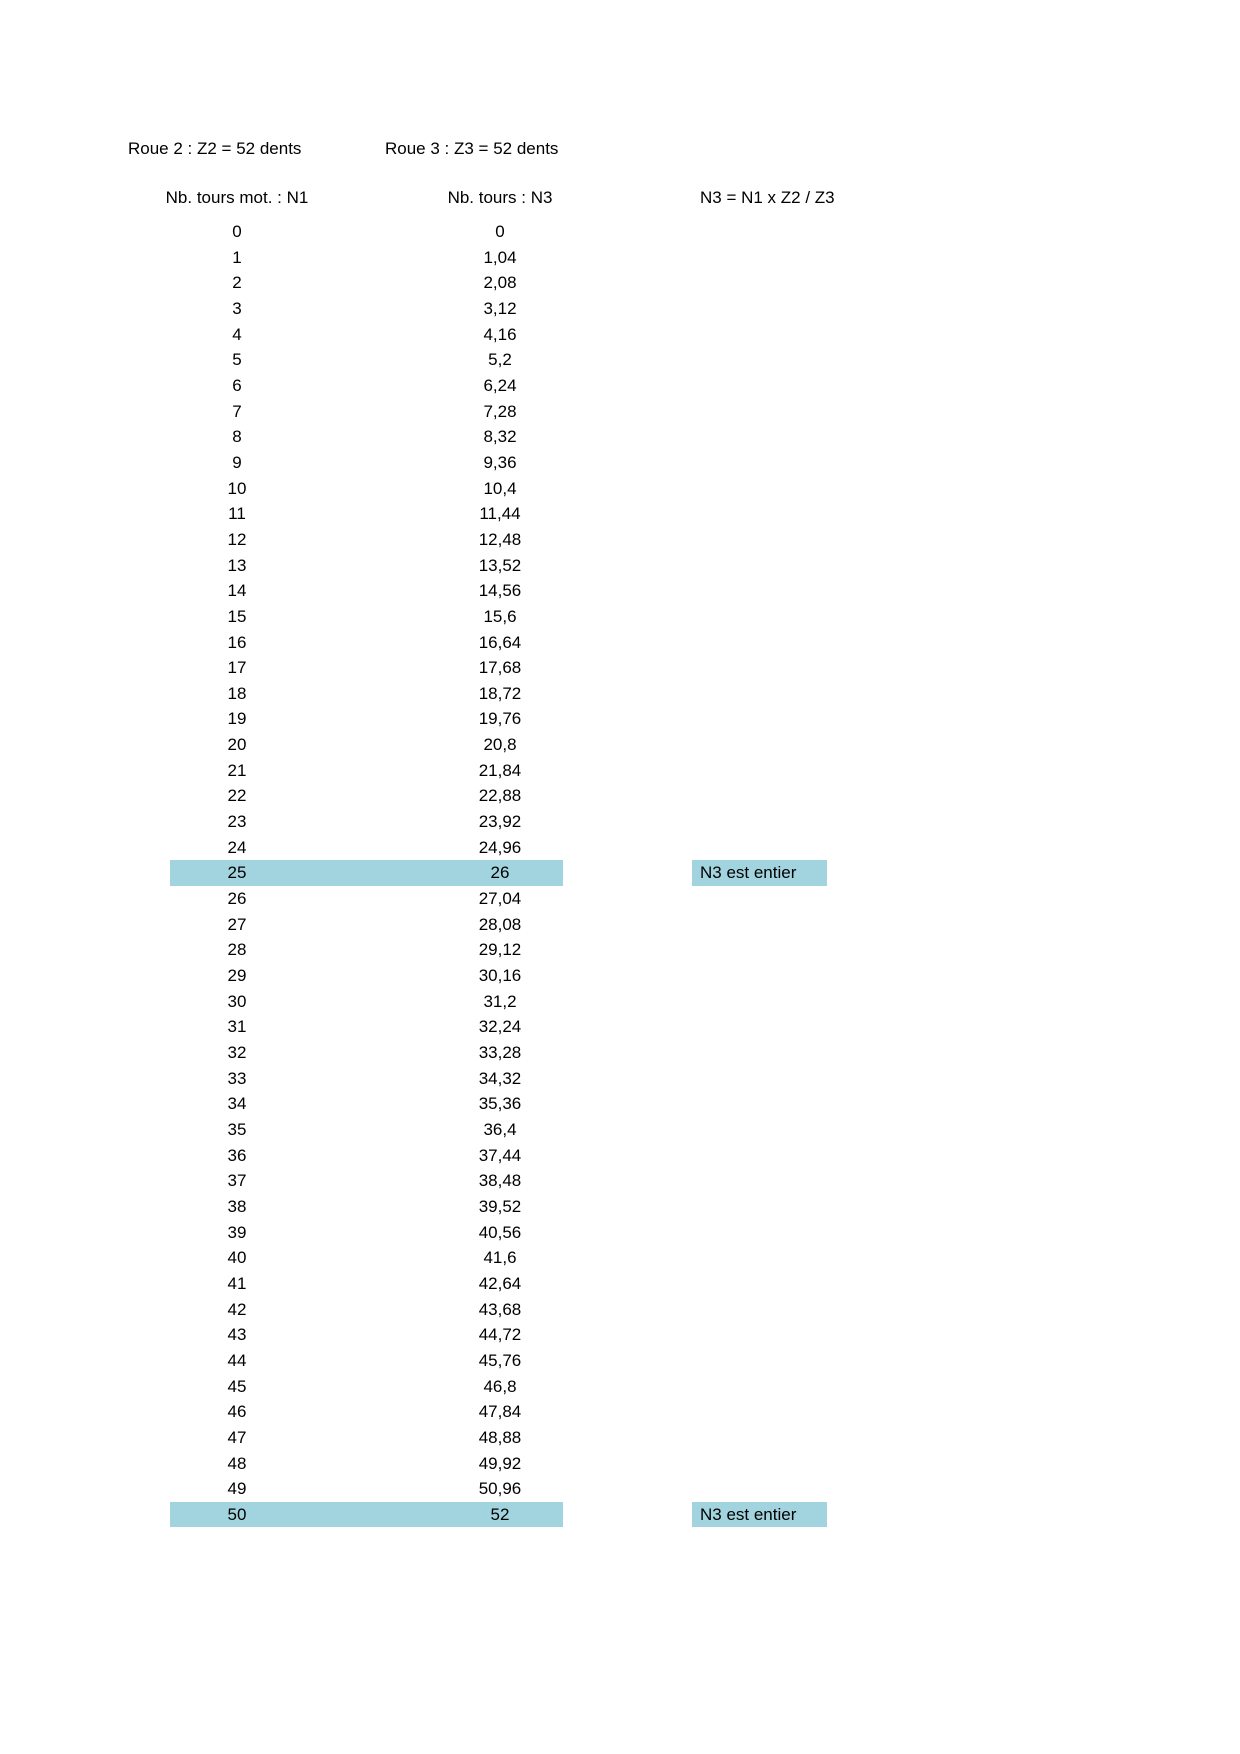 This screenshot has width=1240, height=1754. I want to click on cell-n1: 0, so click(237, 231).